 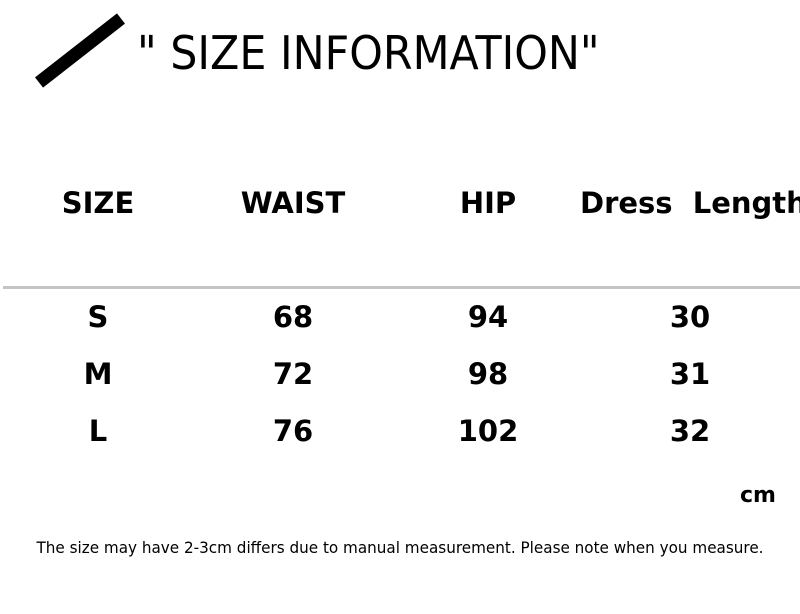 What do you see at coordinates (293, 431) in the screenshot?
I see `cell-waist: 76` at bounding box center [293, 431].